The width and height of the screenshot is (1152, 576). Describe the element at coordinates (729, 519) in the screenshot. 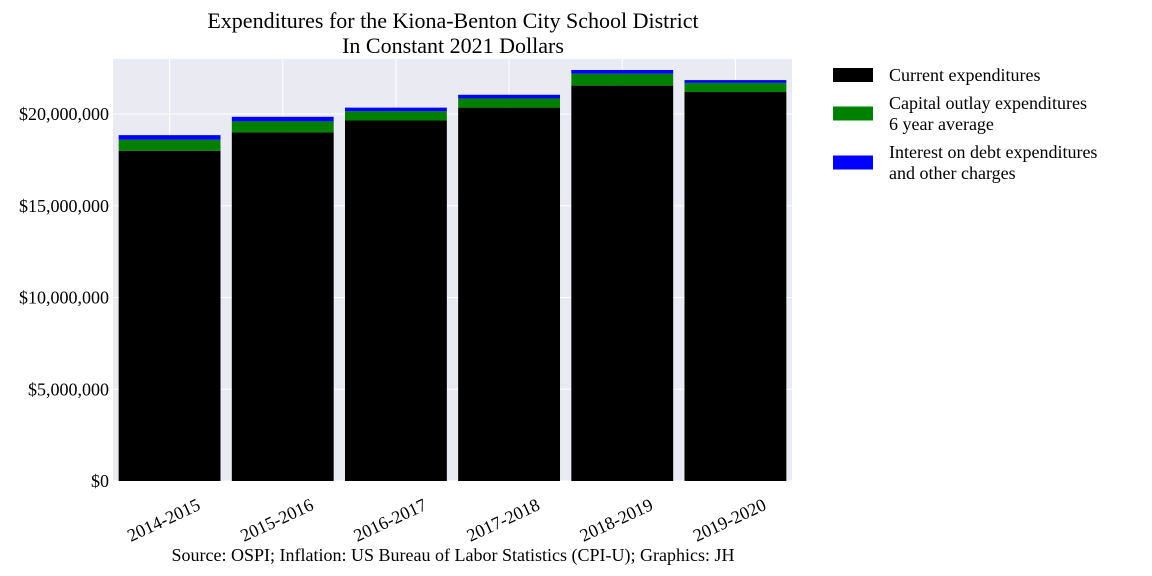

I see `x-tick-label: 2019-2020` at that location.